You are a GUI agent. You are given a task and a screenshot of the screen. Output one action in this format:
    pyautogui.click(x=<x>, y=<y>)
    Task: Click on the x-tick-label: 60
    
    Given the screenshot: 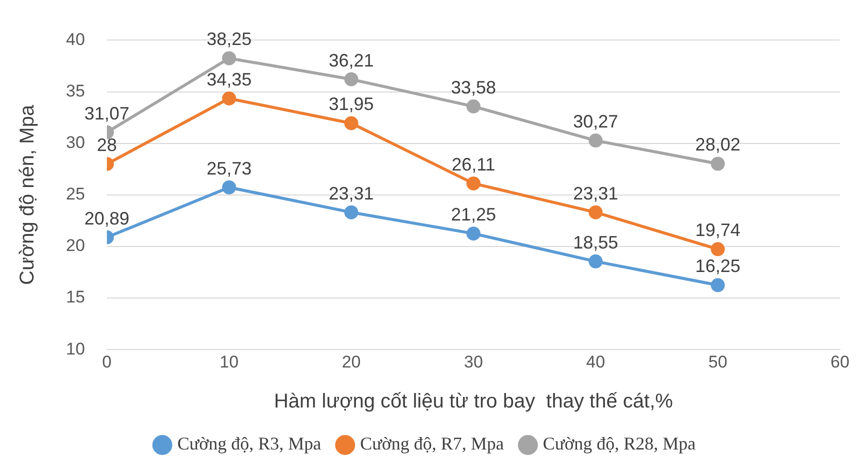 What is the action you would take?
    pyautogui.click(x=840, y=362)
    